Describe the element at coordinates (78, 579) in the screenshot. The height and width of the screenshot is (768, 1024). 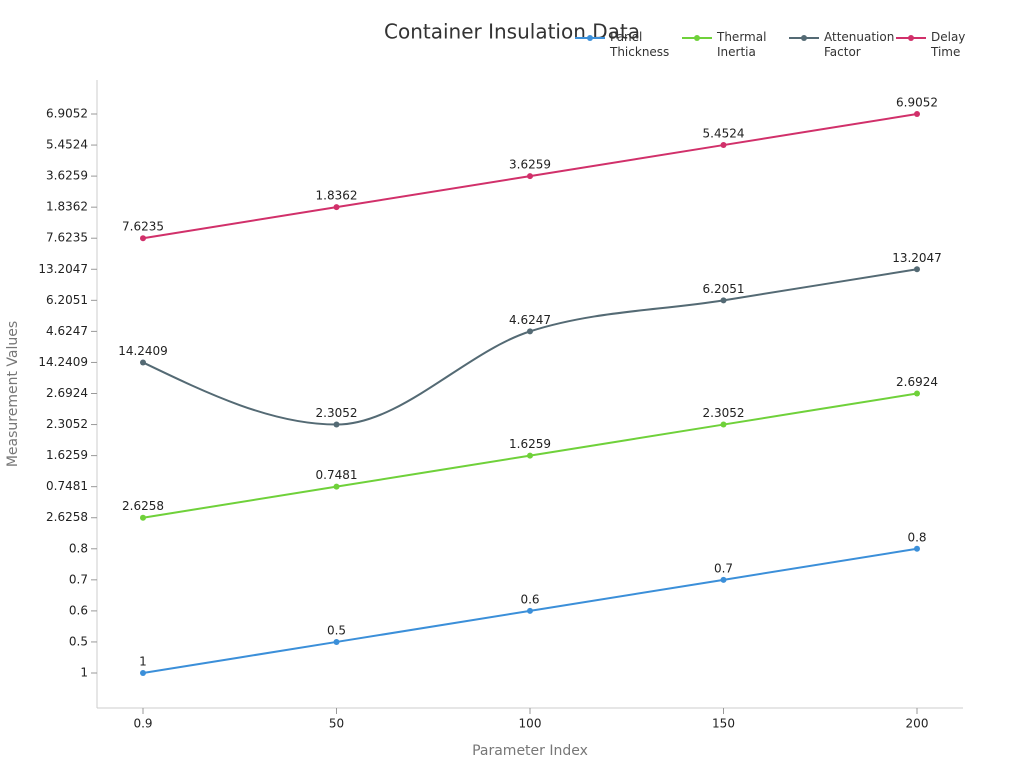
I see `y-tick-label: 0.7` at that location.